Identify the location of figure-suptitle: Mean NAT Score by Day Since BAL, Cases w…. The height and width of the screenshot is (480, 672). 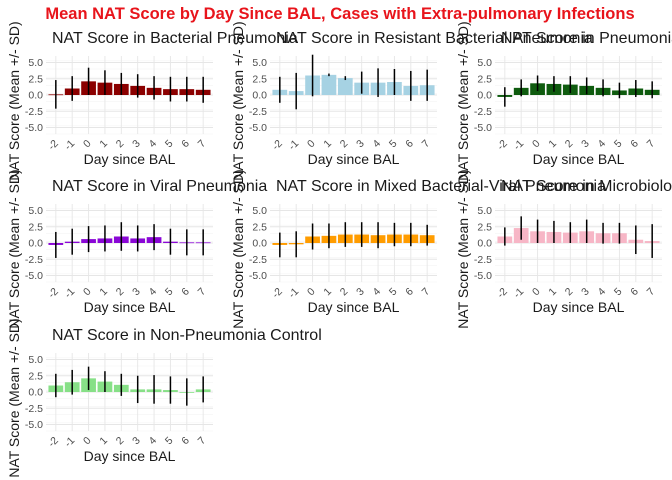
(339, 14).